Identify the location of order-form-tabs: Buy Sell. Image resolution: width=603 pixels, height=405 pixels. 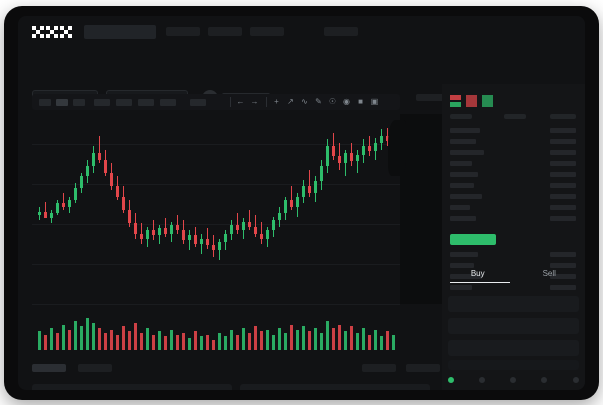
(513, 277).